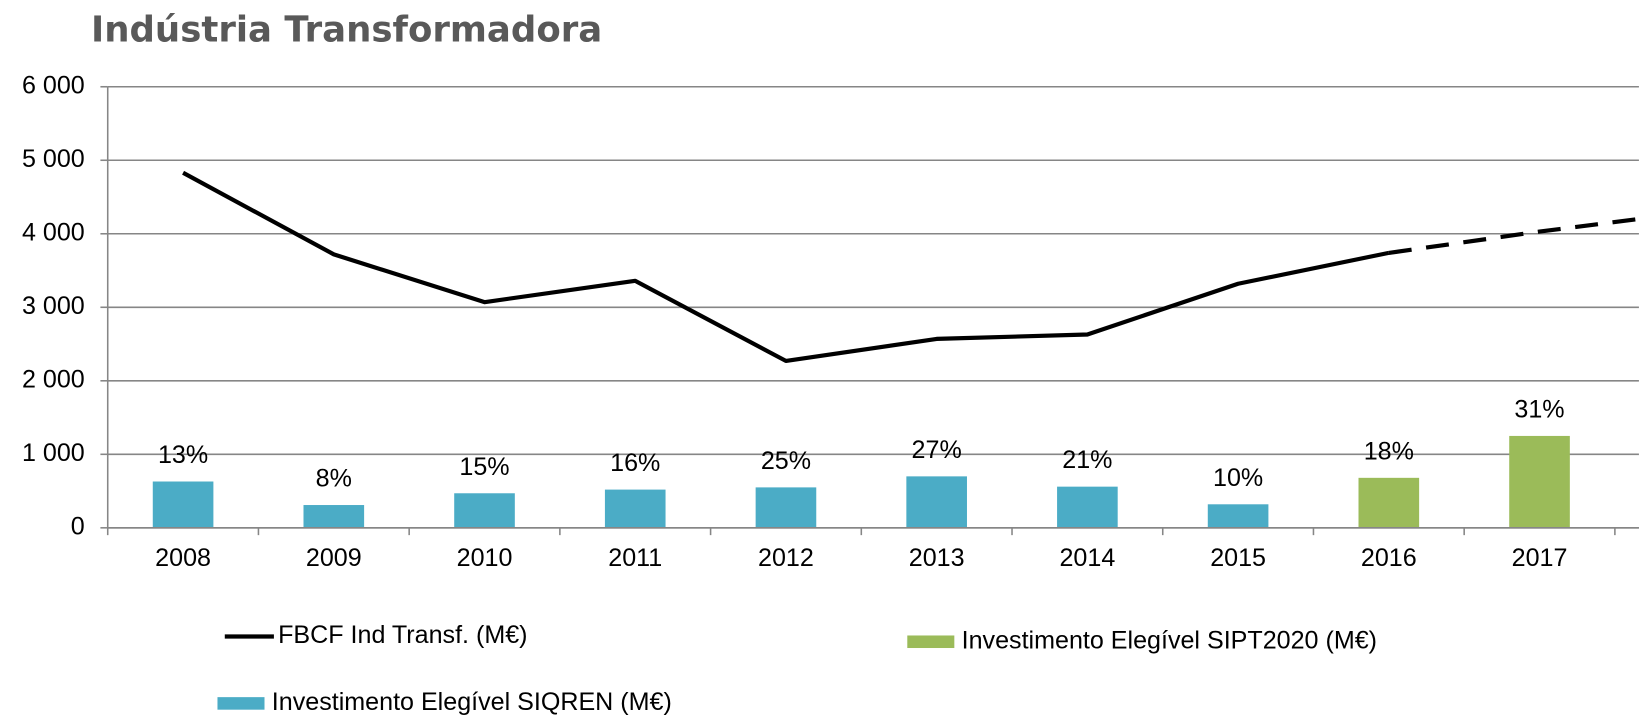 Image resolution: width=1639 pixels, height=717 pixels. I want to click on x-tick-label: 2016, so click(1389, 558).